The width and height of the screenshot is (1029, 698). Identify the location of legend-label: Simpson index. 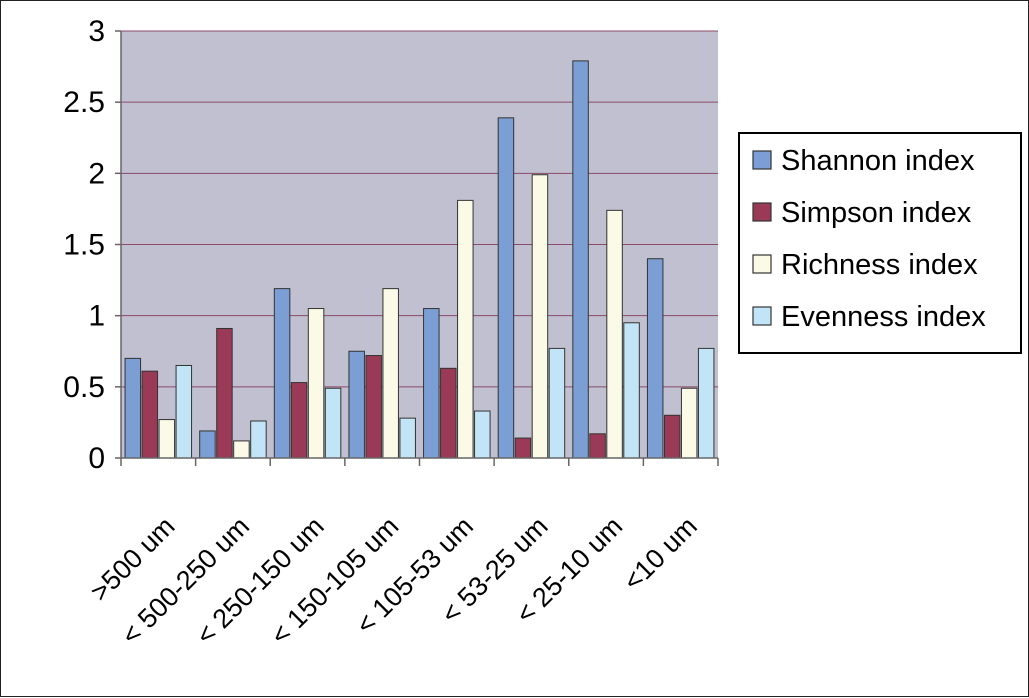
(876, 213).